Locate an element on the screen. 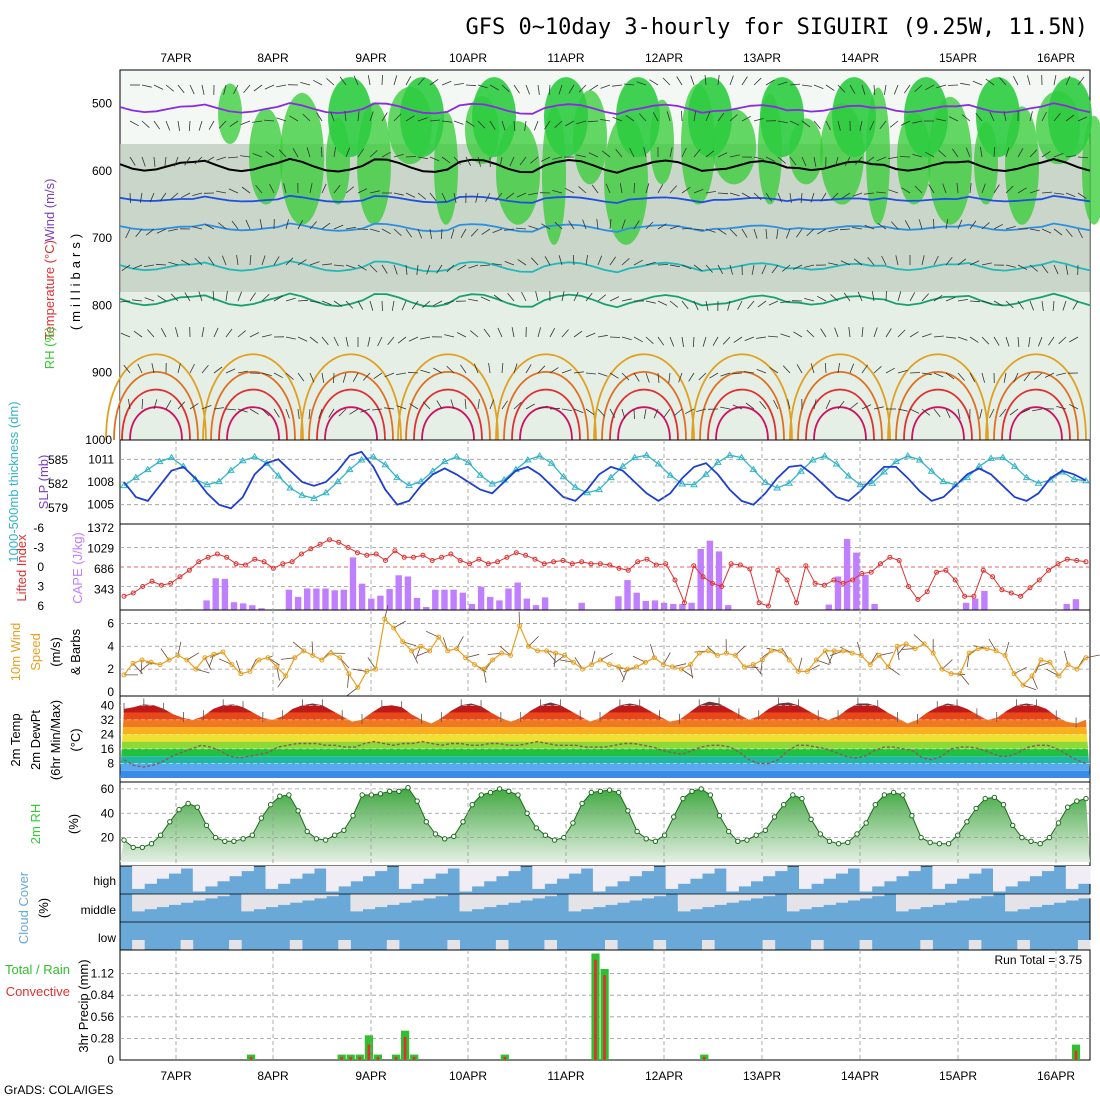 This screenshot has height=1100, width=1100. temp-ylabel4: (°C) is located at coordinates (75, 739).